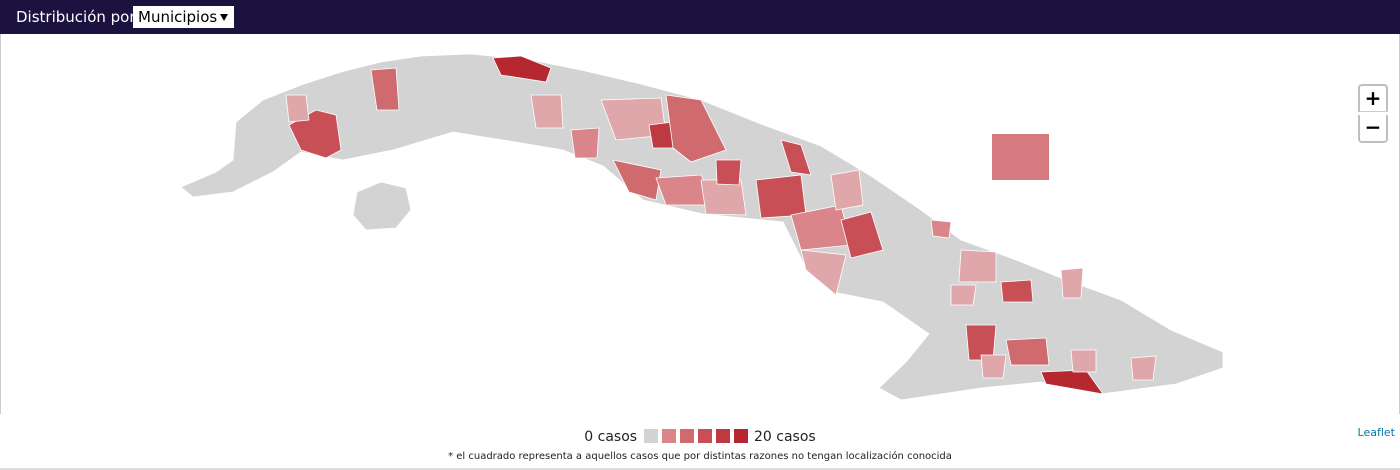 This screenshot has height=470, width=1400. Describe the element at coordinates (696, 437) in the screenshot. I see `legend-swatches` at that location.